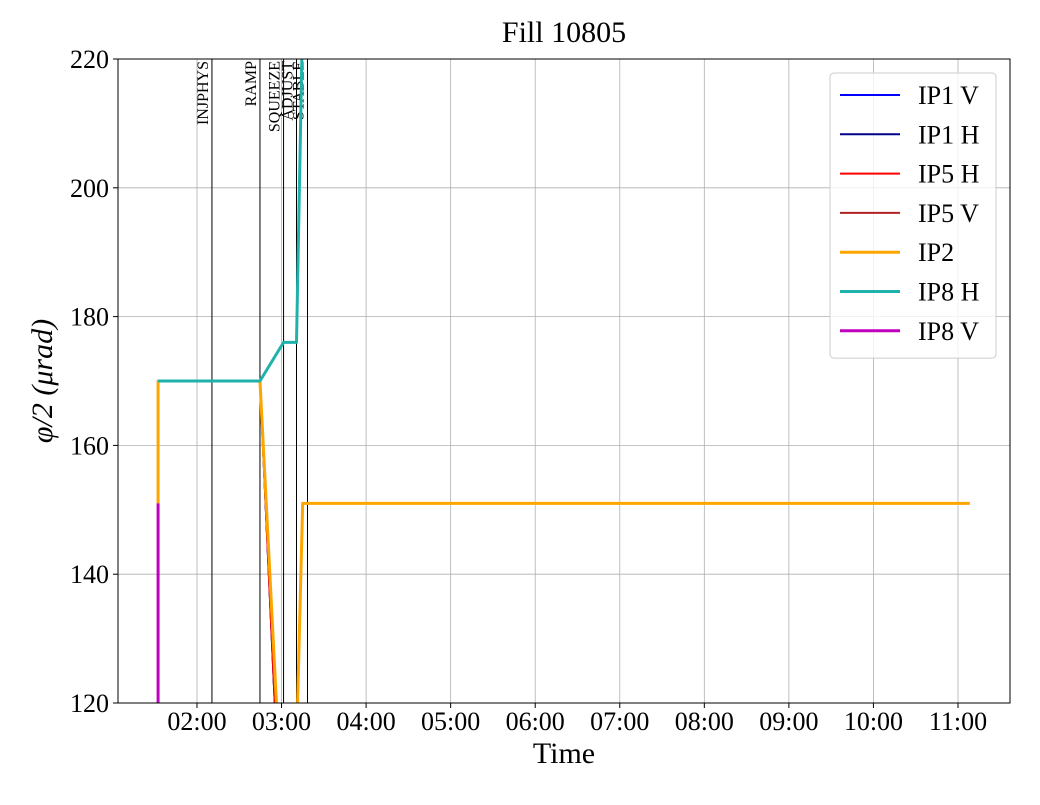  Describe the element at coordinates (89, 59) in the screenshot. I see `y-tick-label: 220` at that location.